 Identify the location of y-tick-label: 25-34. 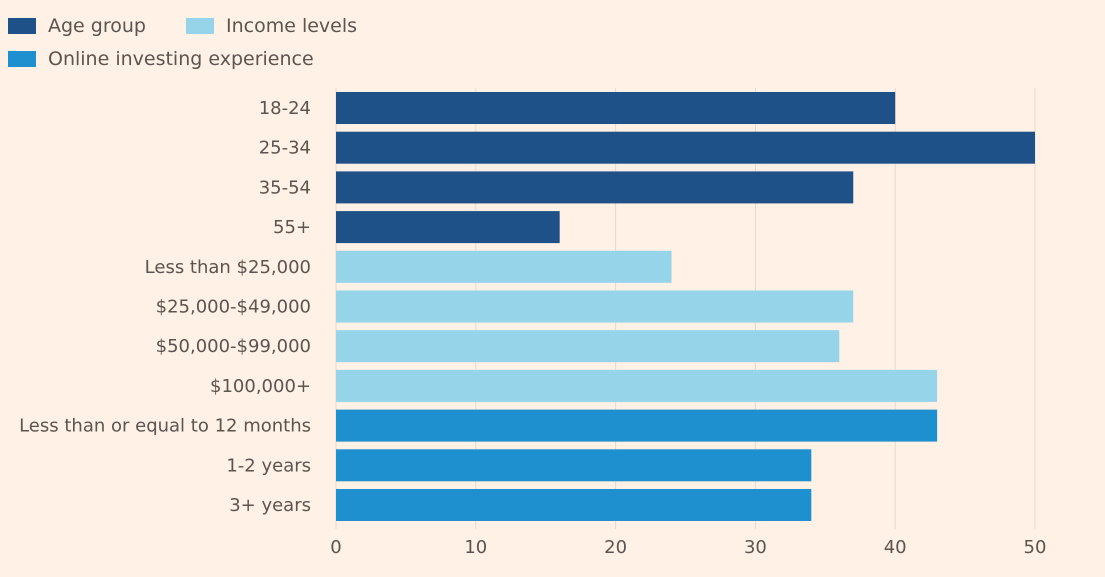
(285, 148).